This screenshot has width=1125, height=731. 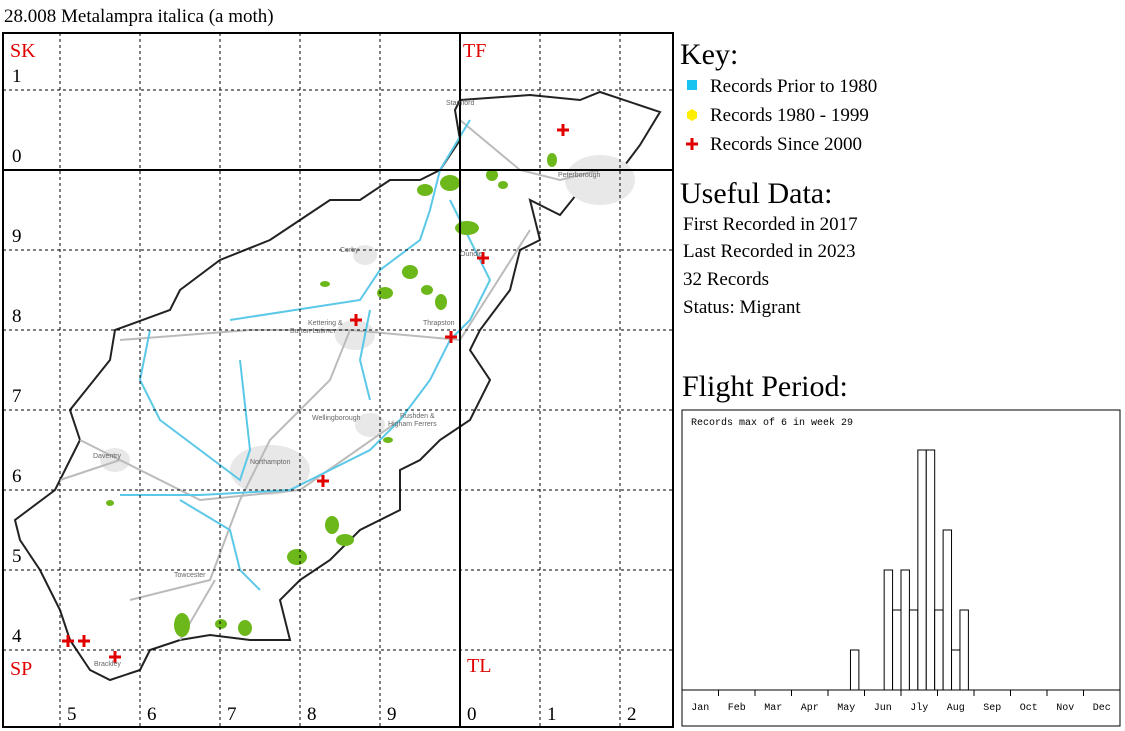 What do you see at coordinates (992, 708) in the screenshot?
I see `x-tick-label: Sep` at bounding box center [992, 708].